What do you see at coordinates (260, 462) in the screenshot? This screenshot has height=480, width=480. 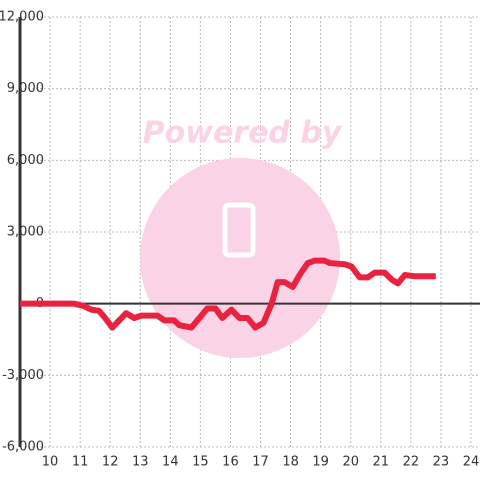 I see `x-tick-label: 17` at bounding box center [260, 462].